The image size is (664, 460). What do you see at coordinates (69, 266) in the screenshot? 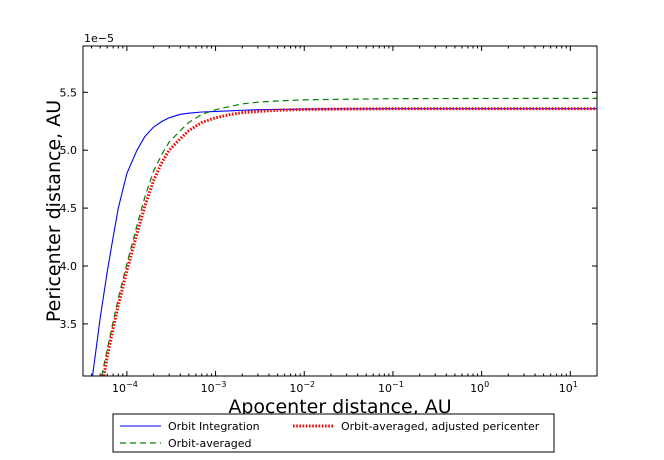
I see `y-tick-label: 4.0` at bounding box center [69, 266].